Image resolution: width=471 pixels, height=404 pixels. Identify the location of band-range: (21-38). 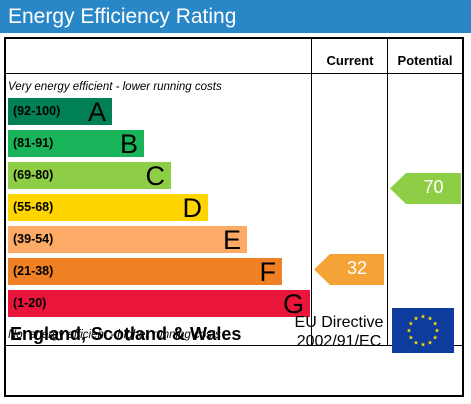
(33, 271).